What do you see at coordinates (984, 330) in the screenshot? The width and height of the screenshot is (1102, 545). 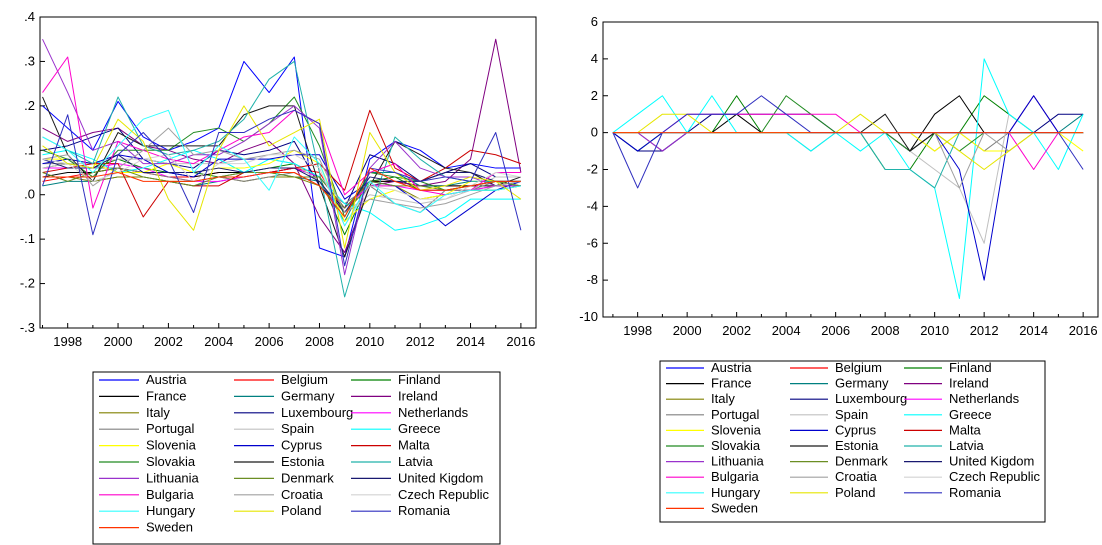 I see `c1-x-tick-label: 2012` at bounding box center [984, 330].